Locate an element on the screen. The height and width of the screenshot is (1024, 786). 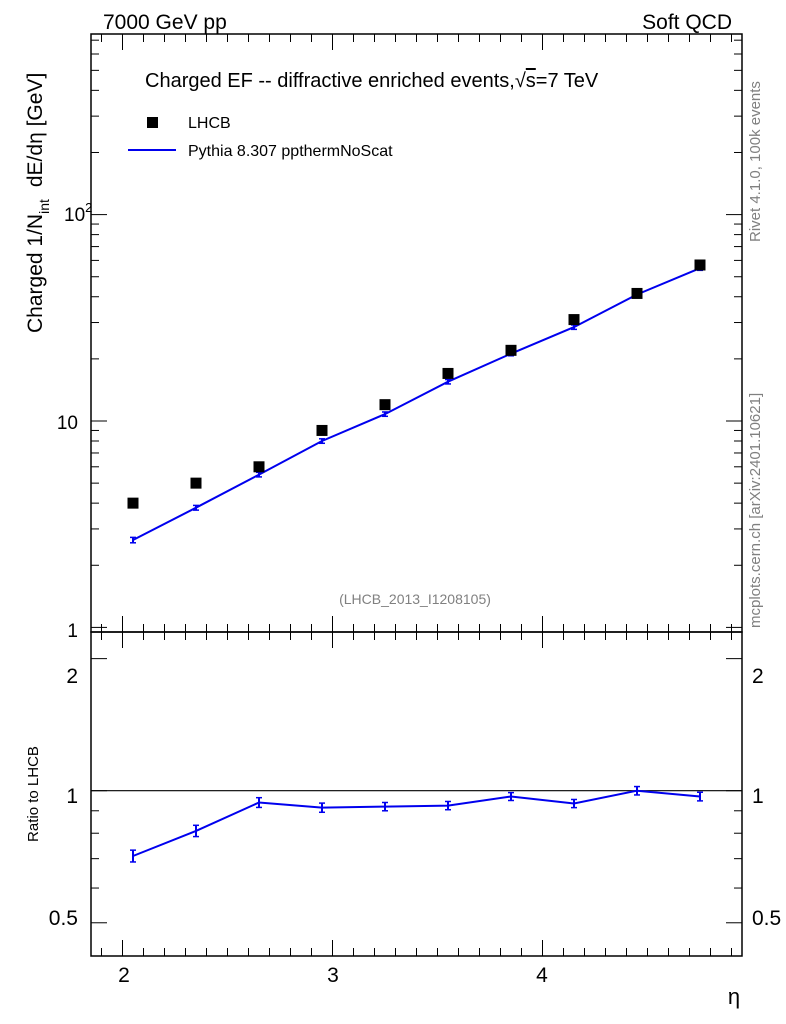
chart-title-sqrt: √ is located at coordinates (520, 81).